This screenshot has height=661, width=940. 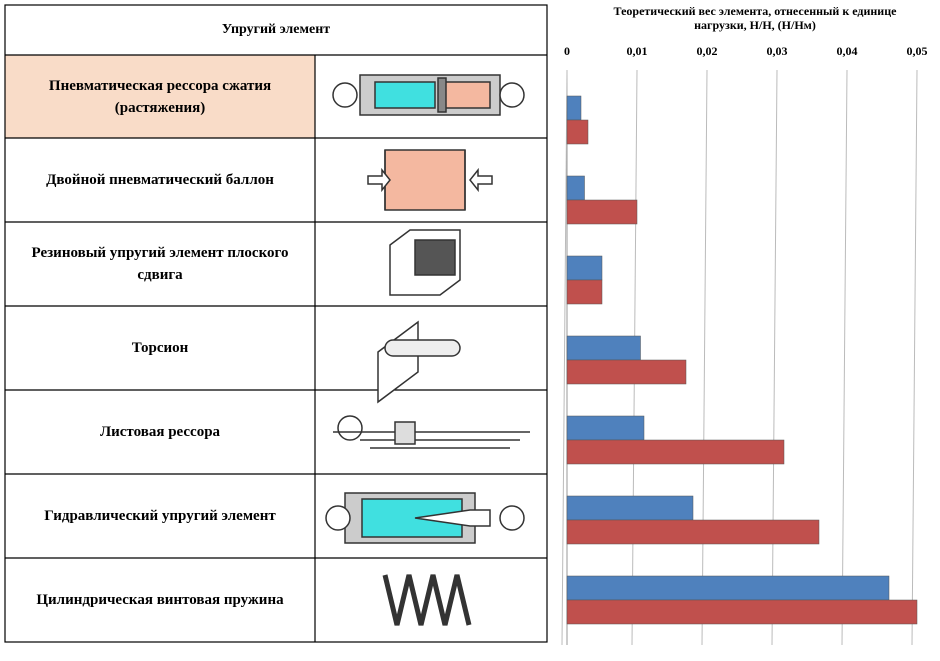 I want to click on x-tick-label: 0,04, so click(x=847, y=51).